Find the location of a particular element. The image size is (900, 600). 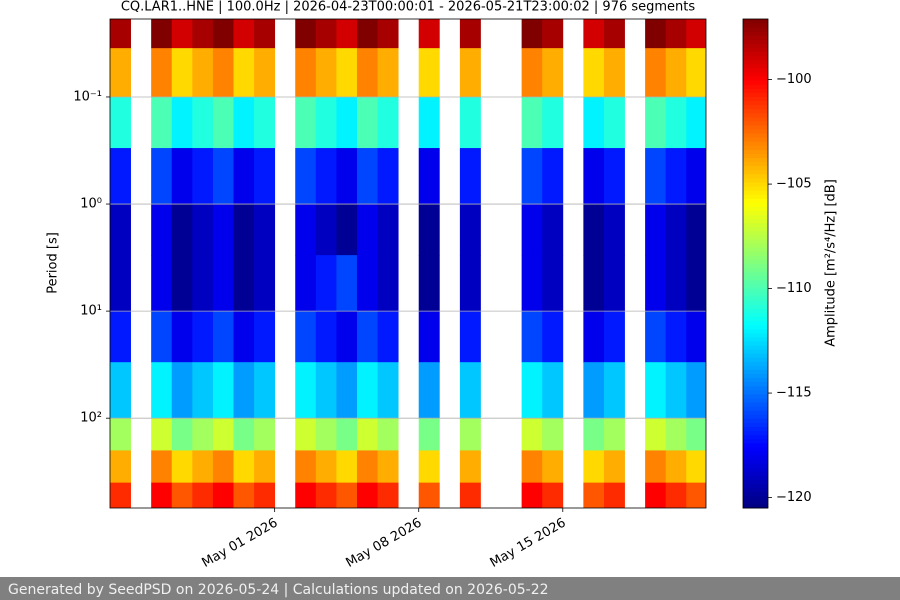

colorbar-frame is located at coordinates (755, 263).